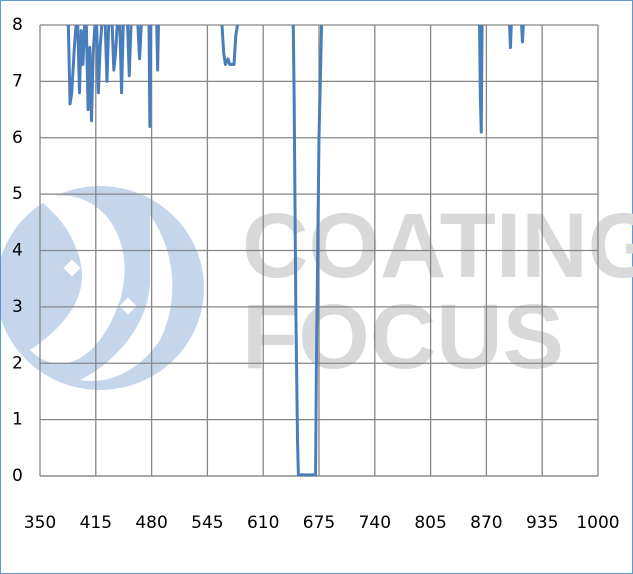 Image resolution: width=633 pixels, height=574 pixels. Describe the element at coordinates (17, 194) in the screenshot. I see `y-tick-label: 5` at that location.